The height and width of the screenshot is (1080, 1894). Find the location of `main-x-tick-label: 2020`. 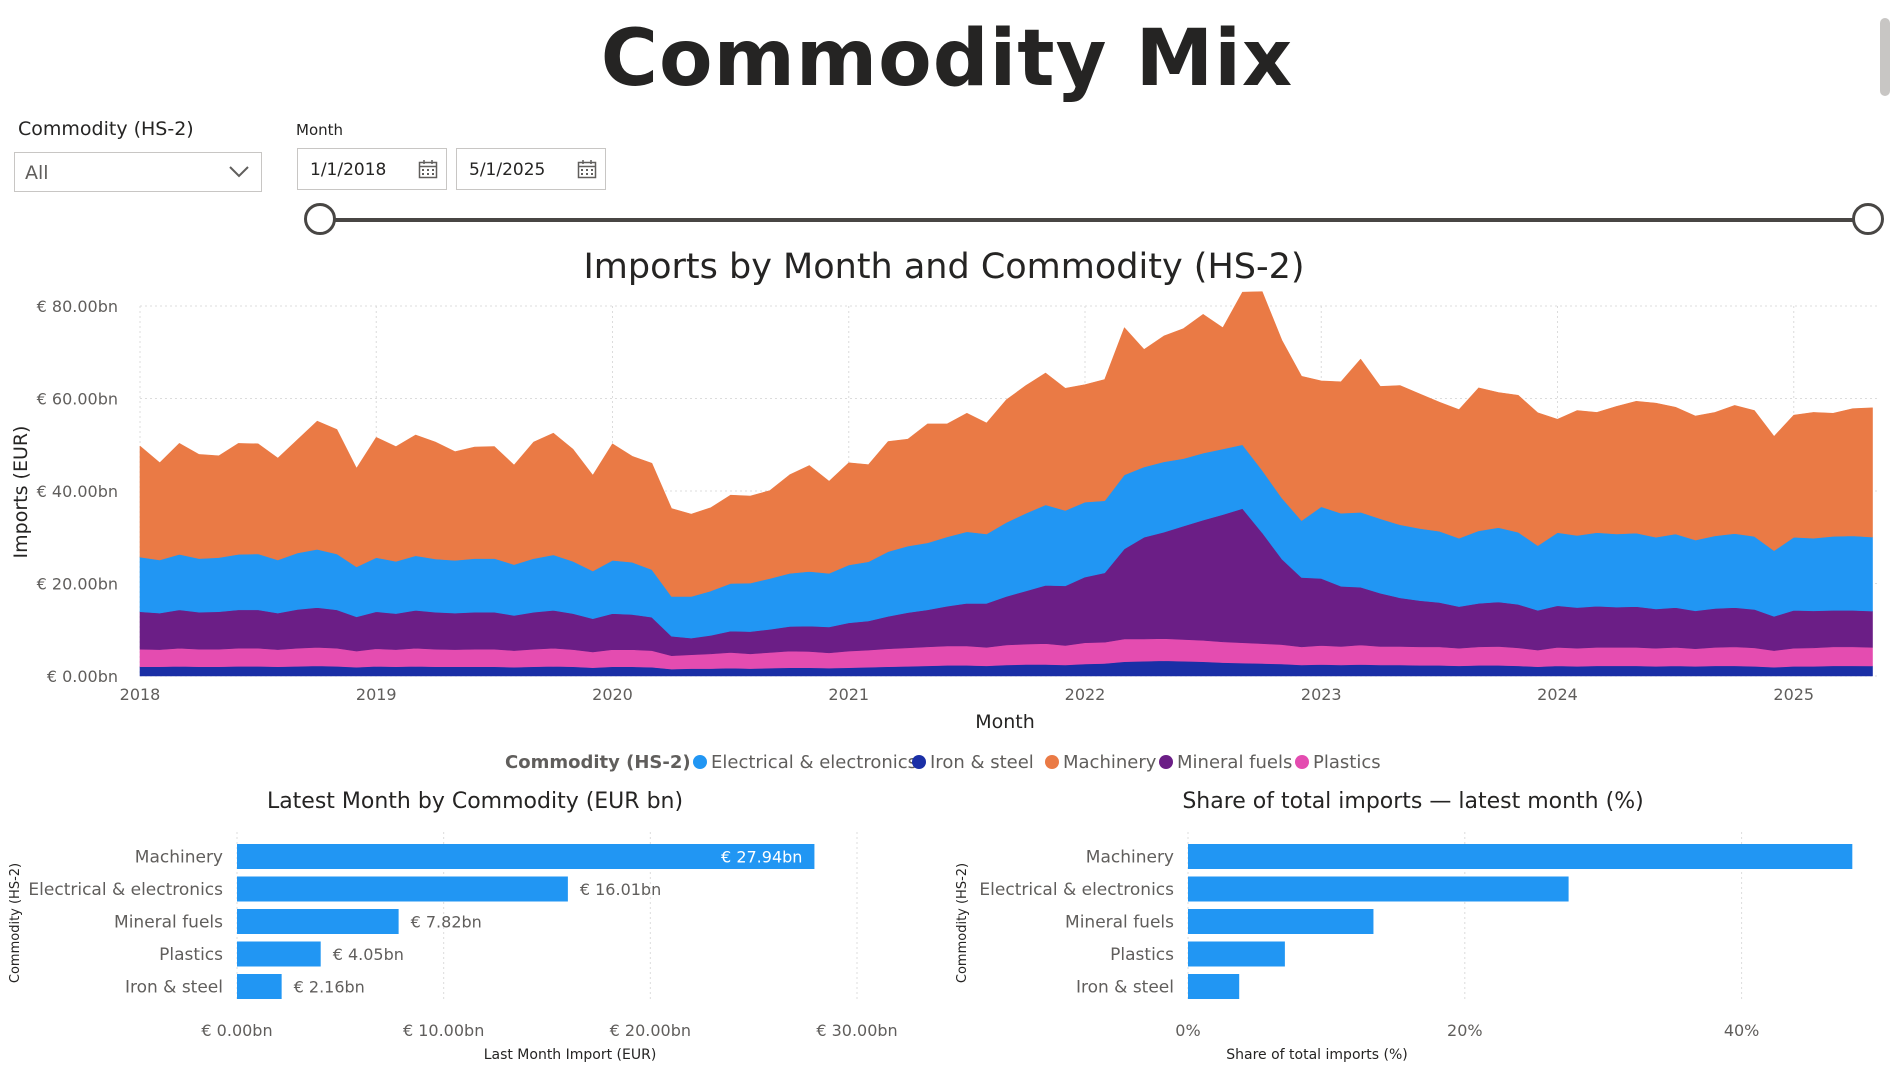

main-x-tick-label: 2020 is located at coordinates (612, 694).